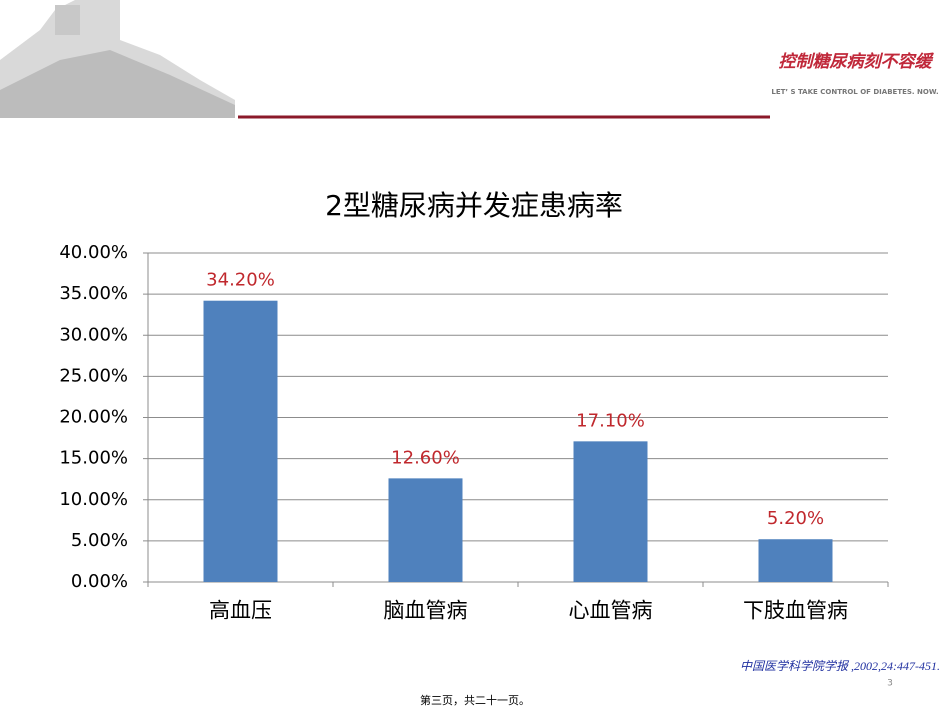 This screenshot has width=950, height=713. Describe the element at coordinates (425, 457) in the screenshot. I see `value-label: 12.60%` at that location.